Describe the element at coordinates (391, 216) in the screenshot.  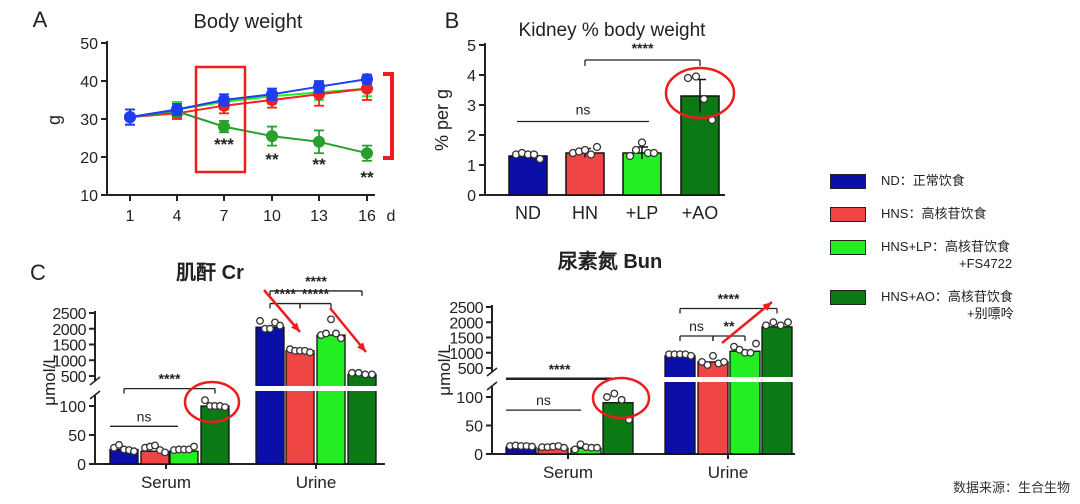
I see `x-axis-unit: d` at that location.